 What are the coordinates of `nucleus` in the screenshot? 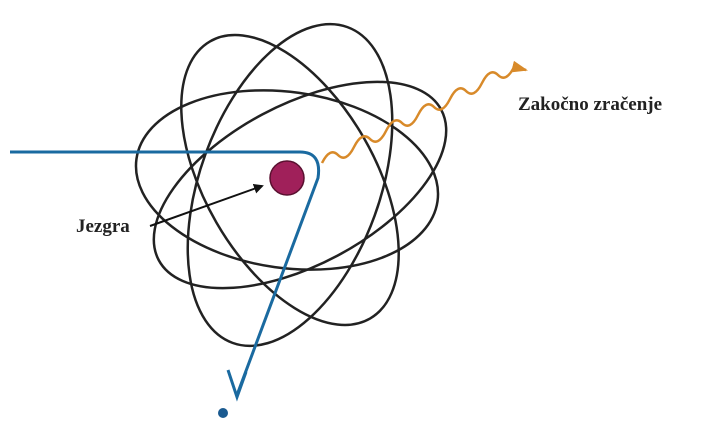 It's located at (287, 178).